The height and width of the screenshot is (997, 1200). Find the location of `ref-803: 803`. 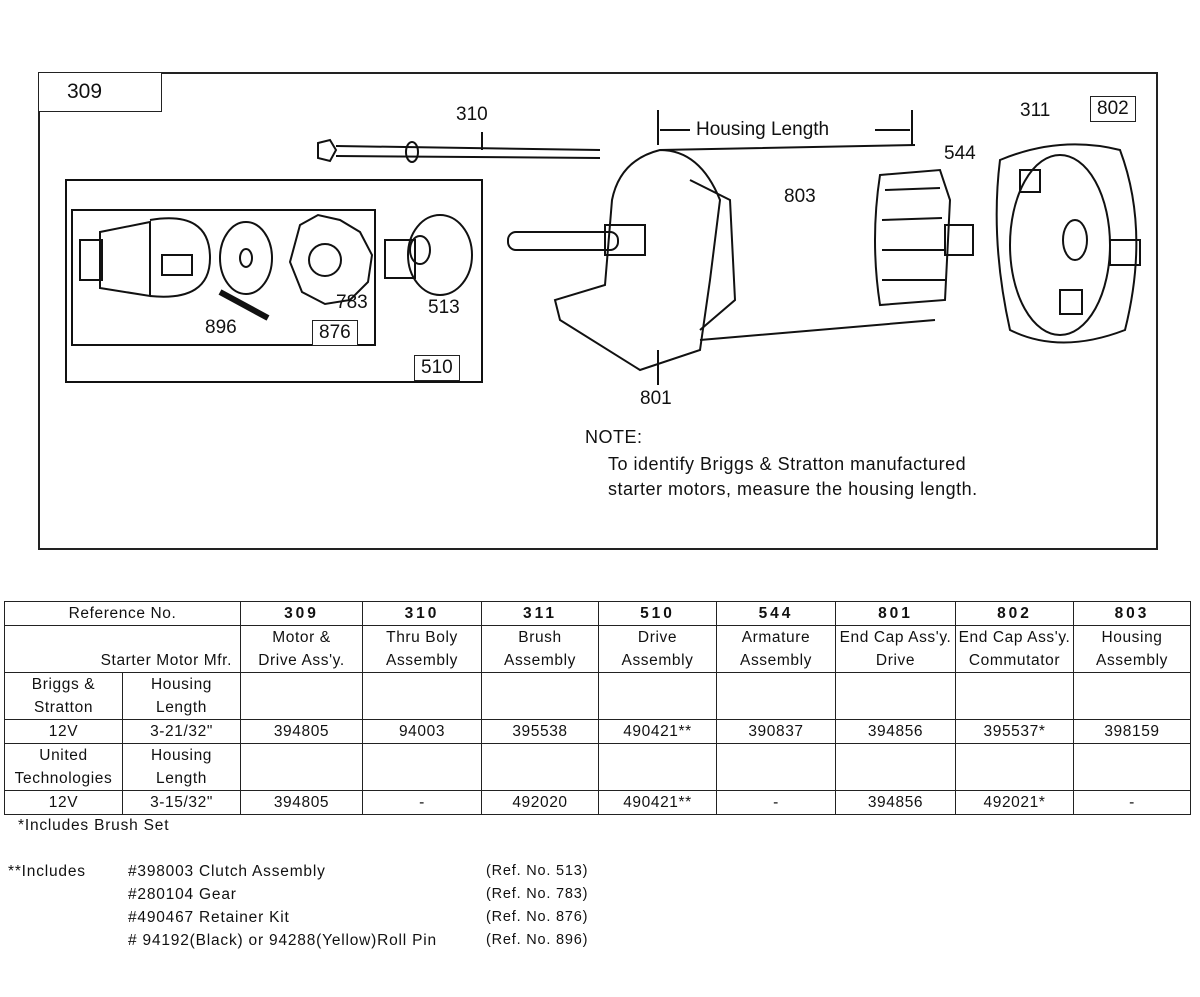

ref-803: 803 is located at coordinates (1132, 613).